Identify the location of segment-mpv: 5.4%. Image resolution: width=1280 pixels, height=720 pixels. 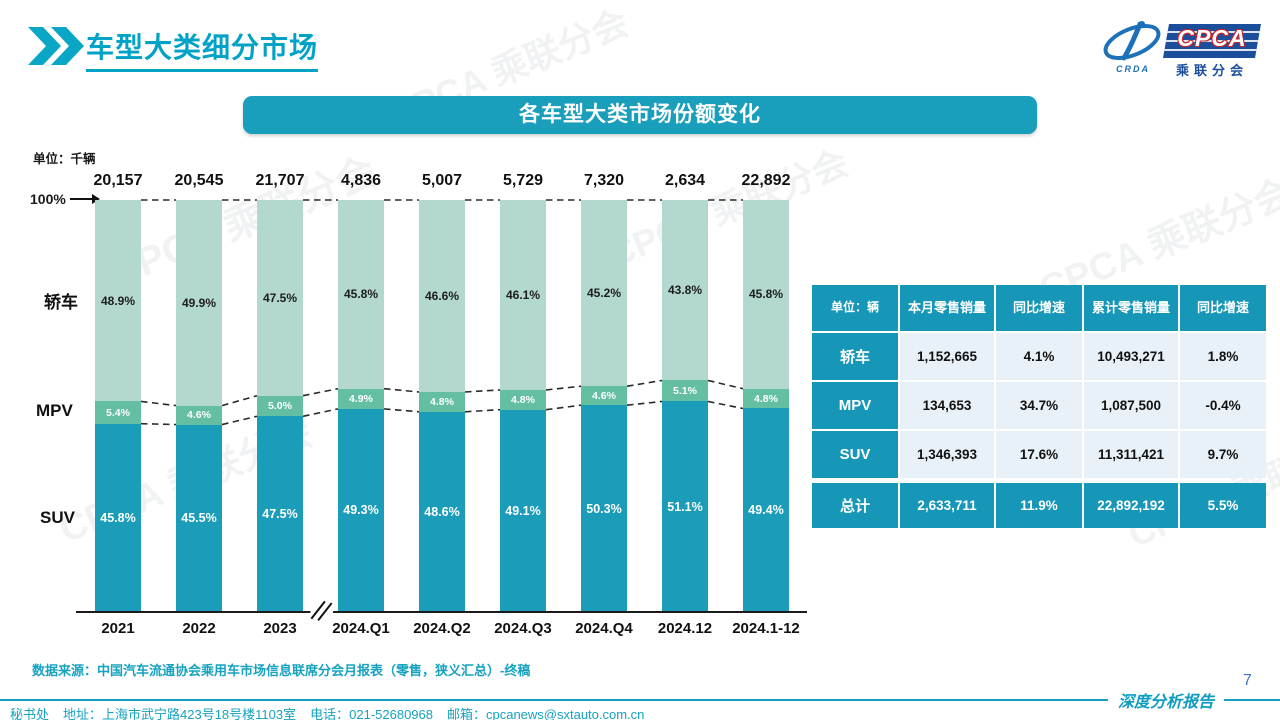
(118, 412).